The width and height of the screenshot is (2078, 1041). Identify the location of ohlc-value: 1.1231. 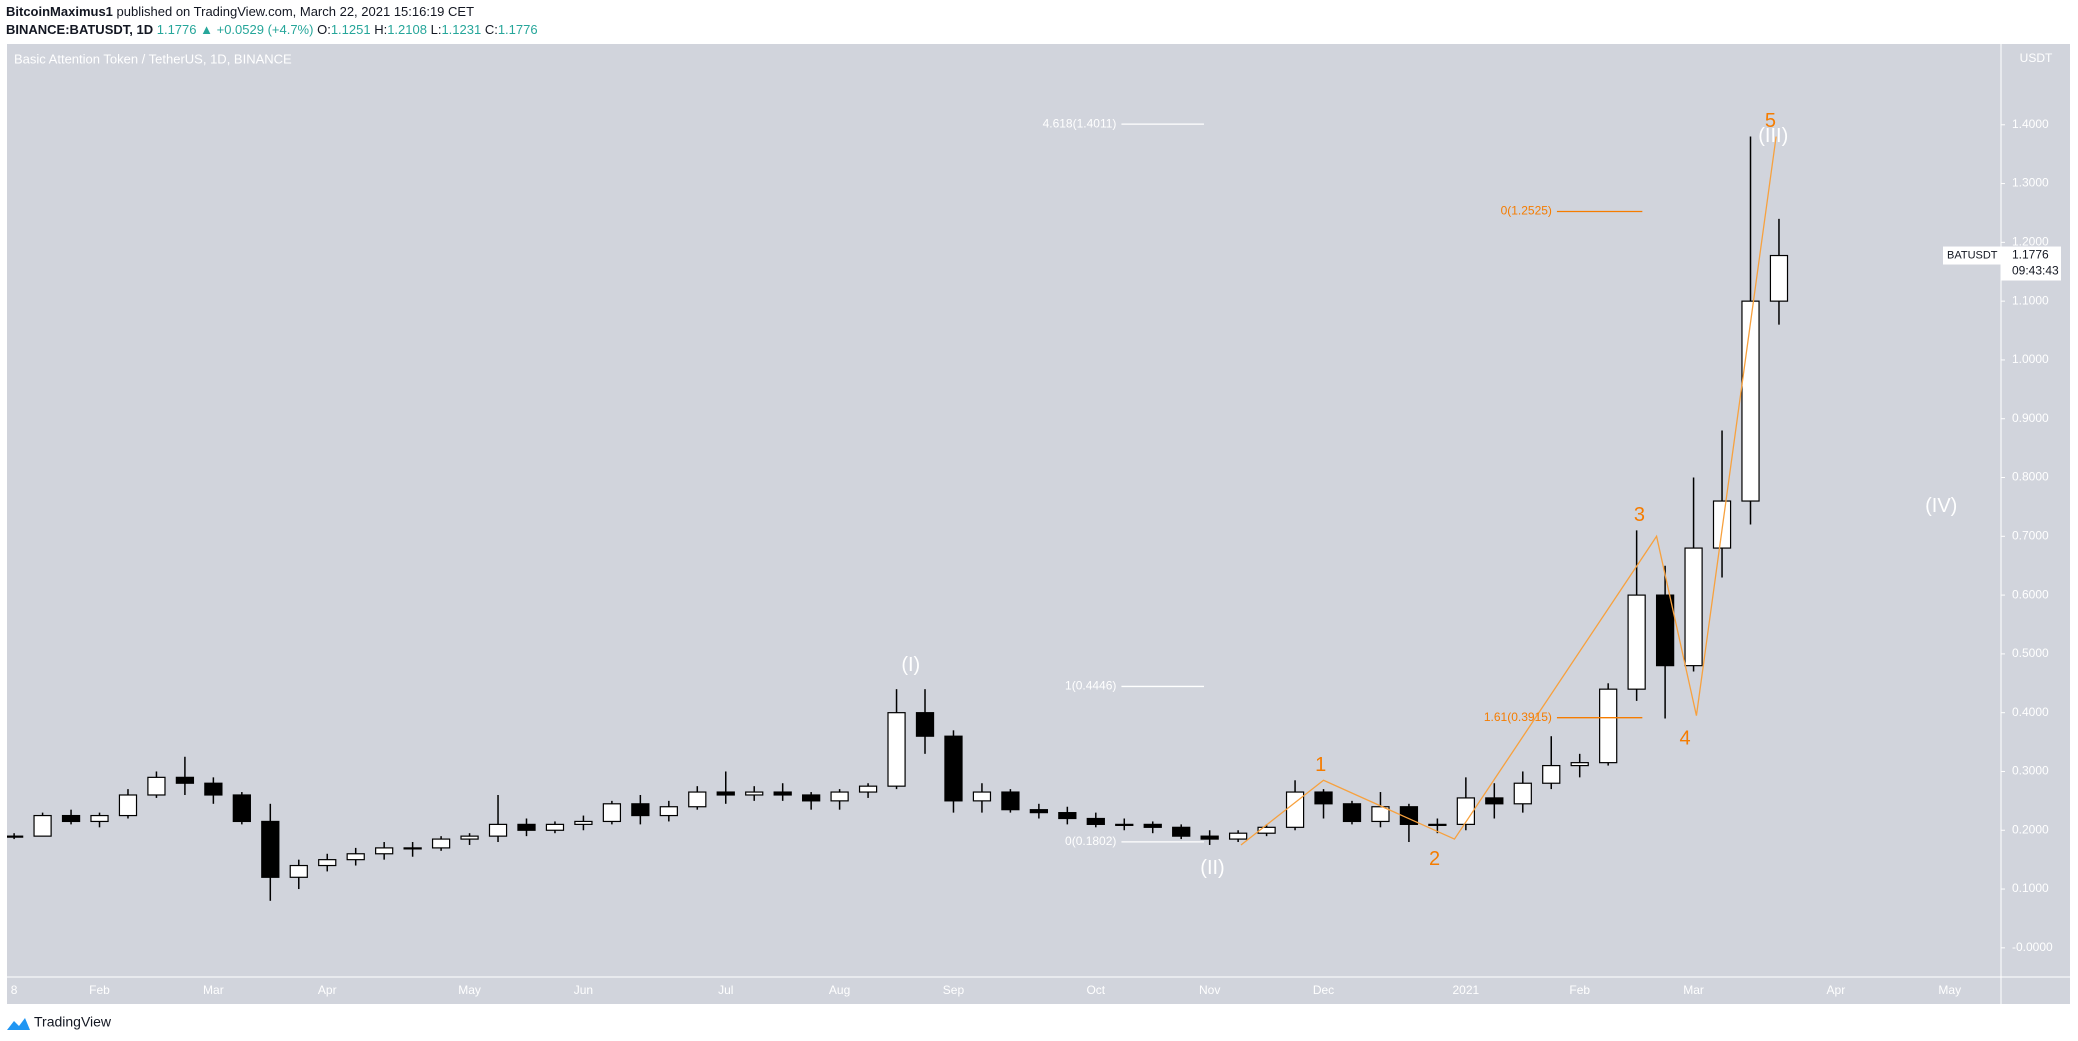
(461, 29).